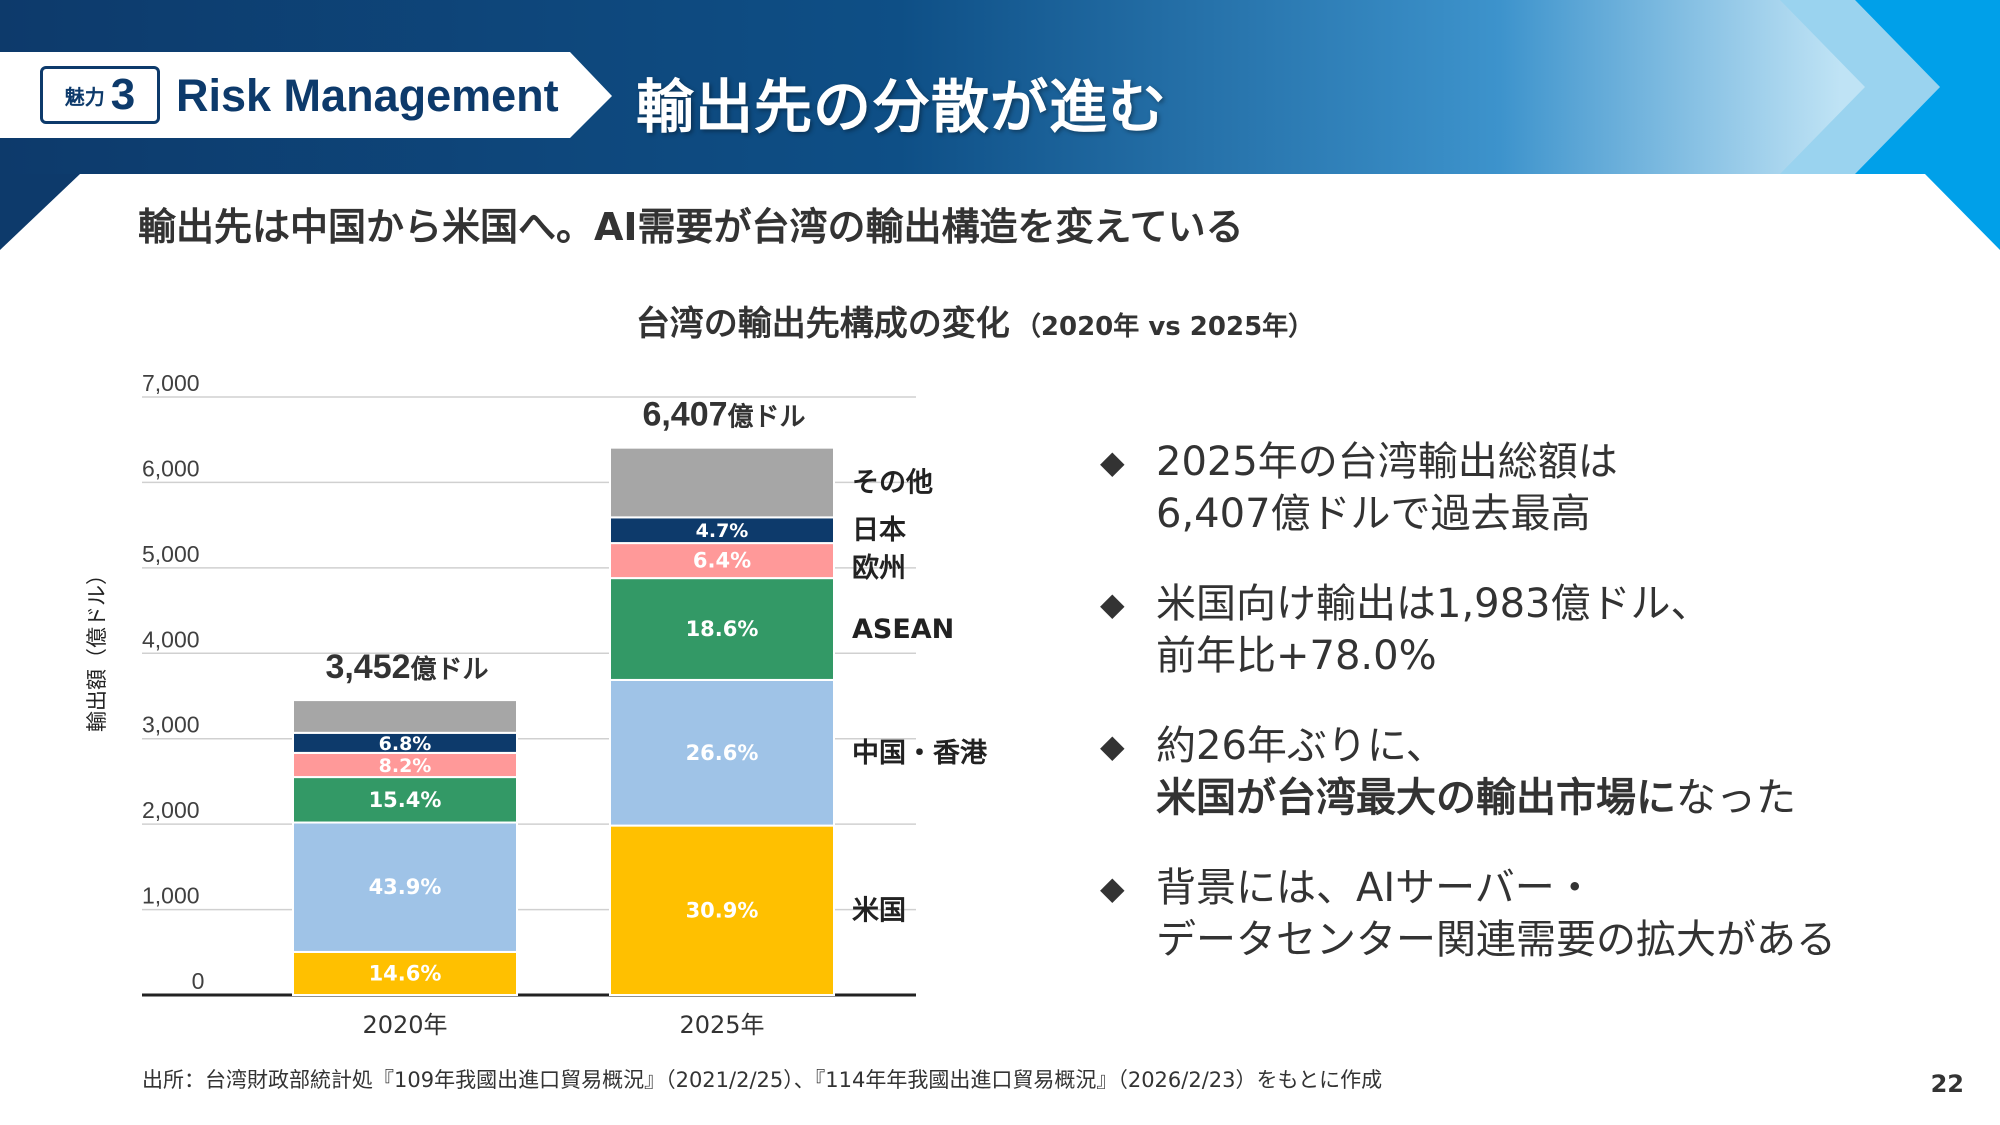  I want to click on y-tick-label: 5,000, so click(171, 554).